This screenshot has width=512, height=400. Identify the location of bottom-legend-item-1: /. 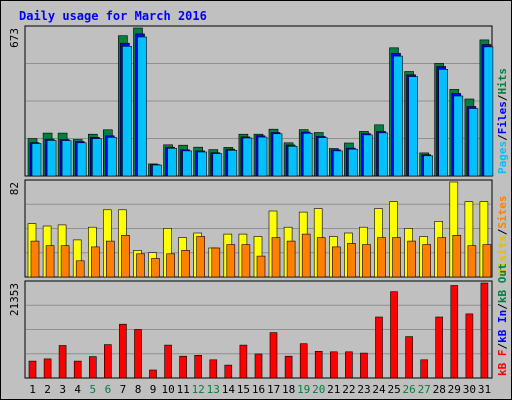
(502, 346).